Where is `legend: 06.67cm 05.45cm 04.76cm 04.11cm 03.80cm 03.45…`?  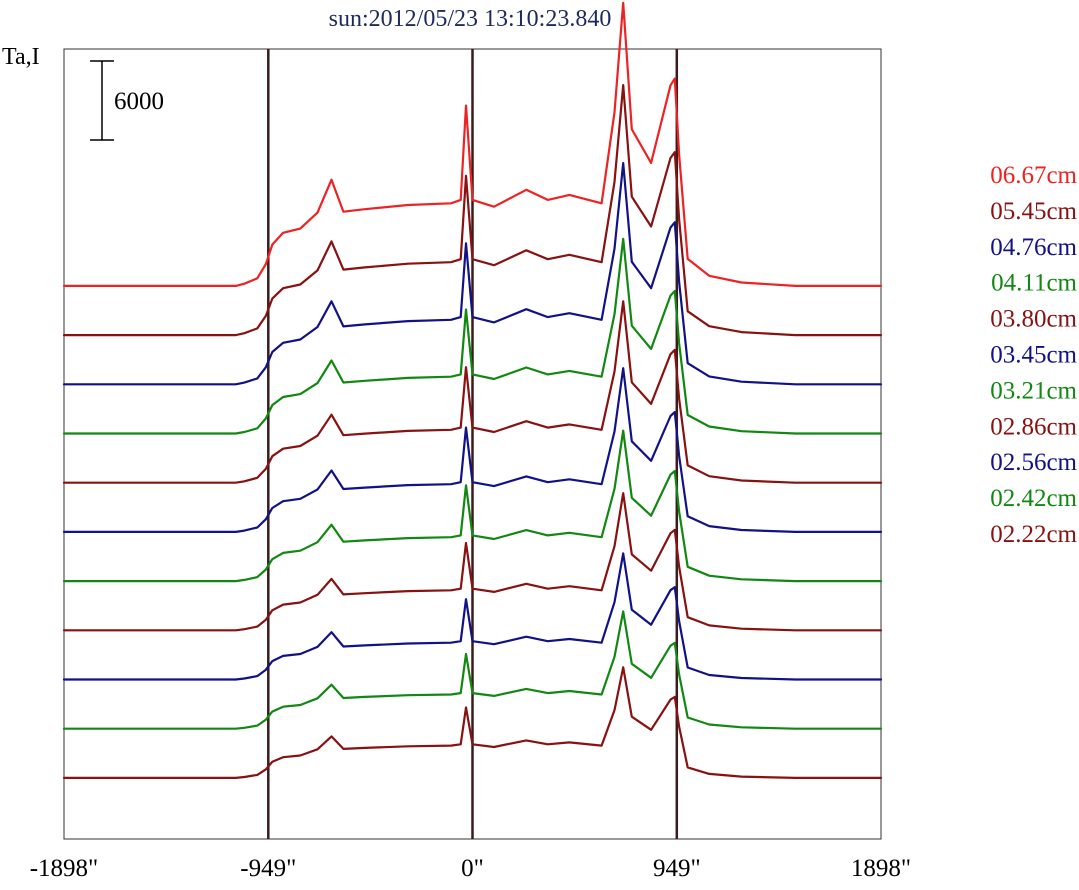
legend: 06.67cm 05.45cm 04.76cm 04.11cm 03.80cm 03.45… is located at coordinates (1033, 355).